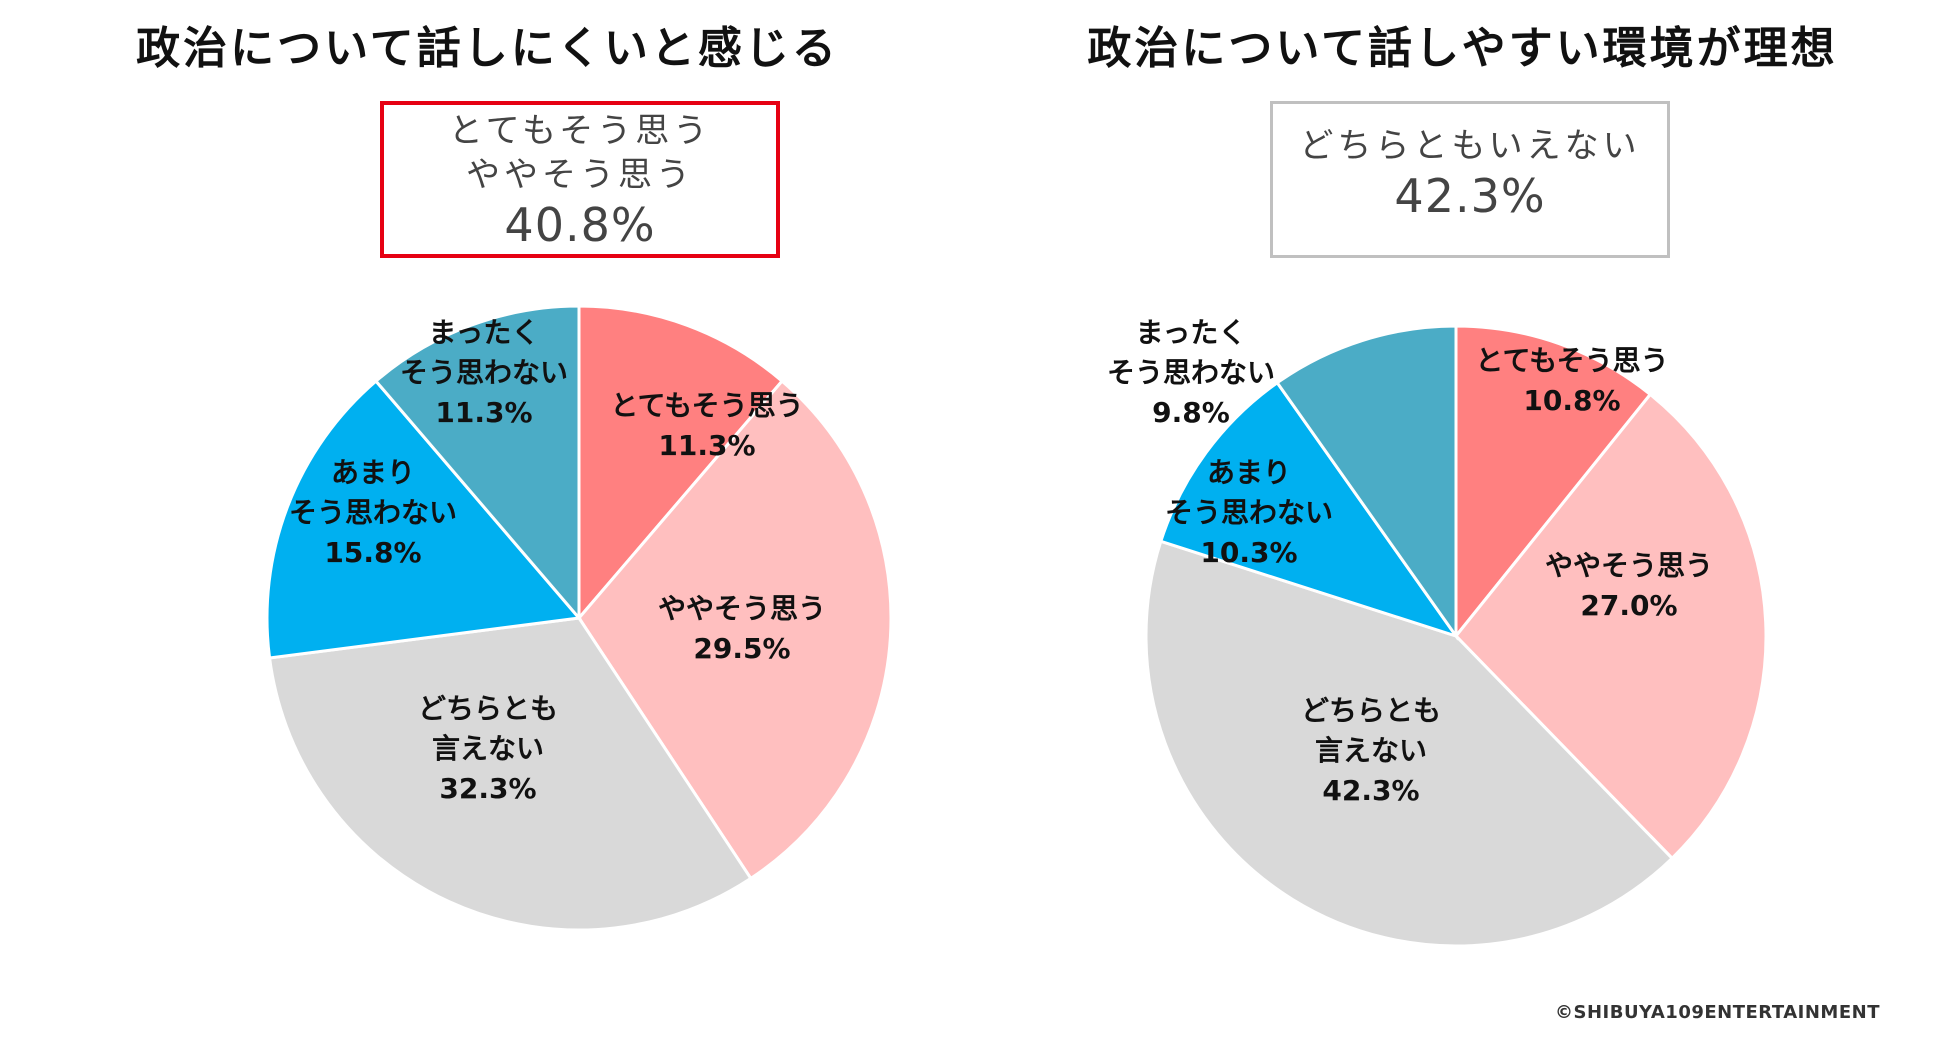 The height and width of the screenshot is (1045, 1950). I want to click on chart-title: 政治について話しやすい環境が理想, so click(1462, 48).